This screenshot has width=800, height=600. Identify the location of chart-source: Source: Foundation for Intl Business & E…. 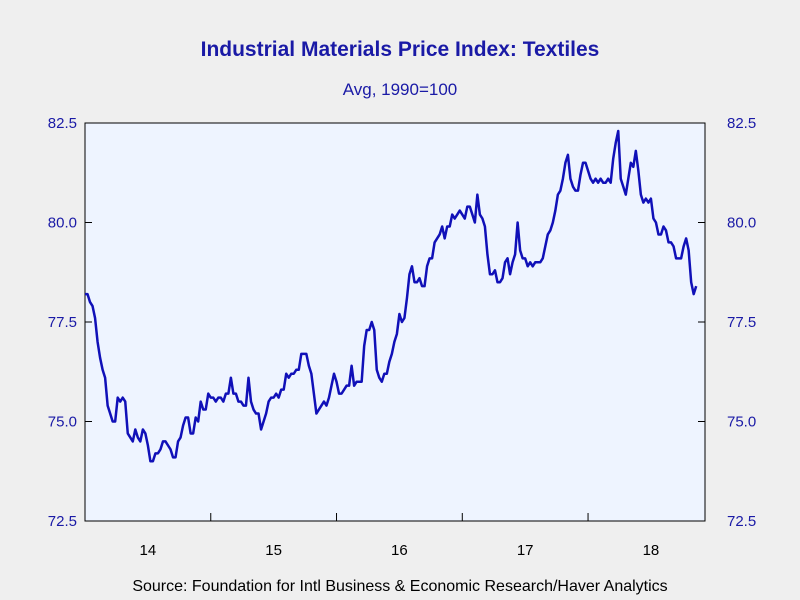
(400, 586).